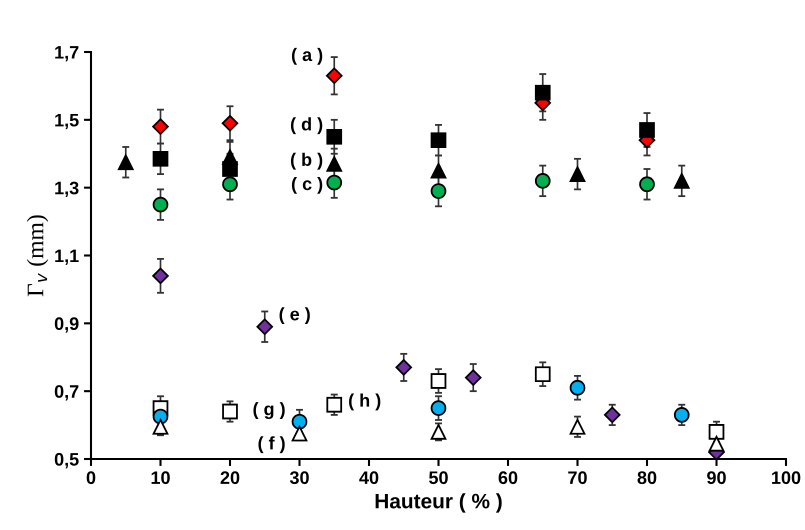 The width and height of the screenshot is (805, 530). I want to click on y-tick-label: 0,5, so click(66, 460).